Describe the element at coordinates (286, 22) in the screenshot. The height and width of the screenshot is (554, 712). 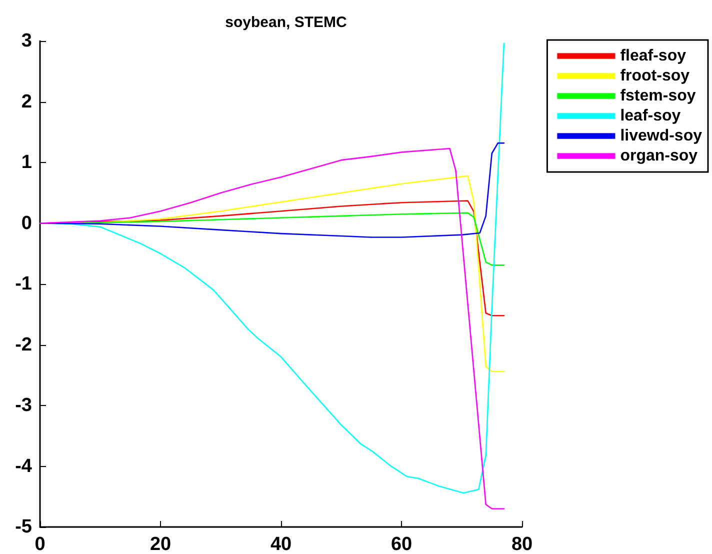
I see `chart-title: soybean, STEMC` at that location.